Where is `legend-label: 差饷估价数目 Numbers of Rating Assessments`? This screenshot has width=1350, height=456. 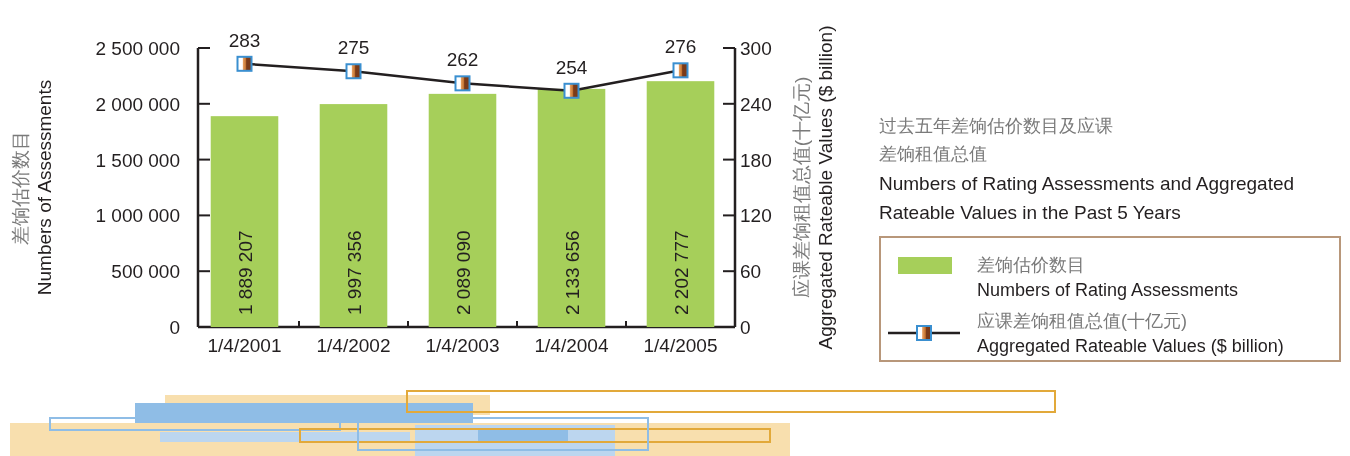
legend-label: 差饷估价数目 Numbers of Rating Assessments is located at coordinates (1108, 277).